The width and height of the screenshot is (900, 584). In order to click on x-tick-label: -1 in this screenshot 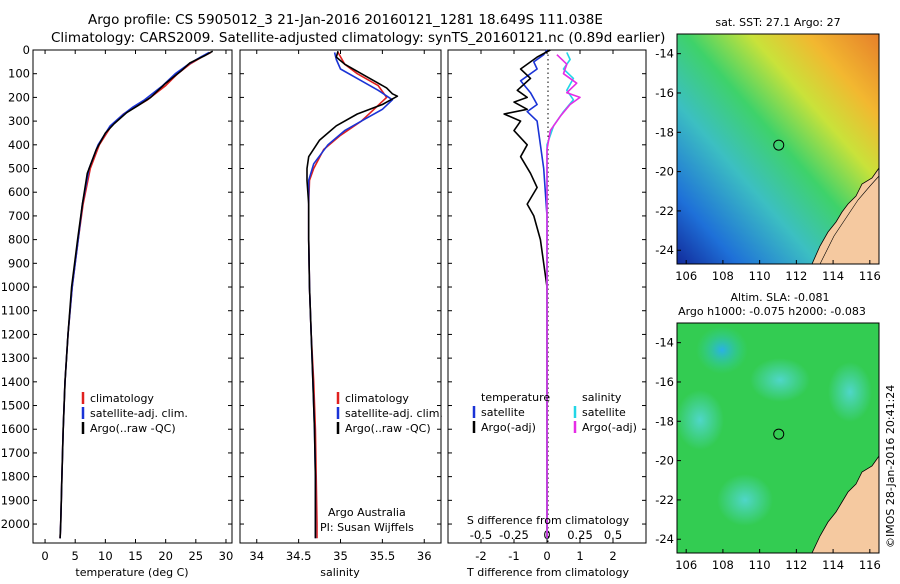, I will do `click(513, 556)`.